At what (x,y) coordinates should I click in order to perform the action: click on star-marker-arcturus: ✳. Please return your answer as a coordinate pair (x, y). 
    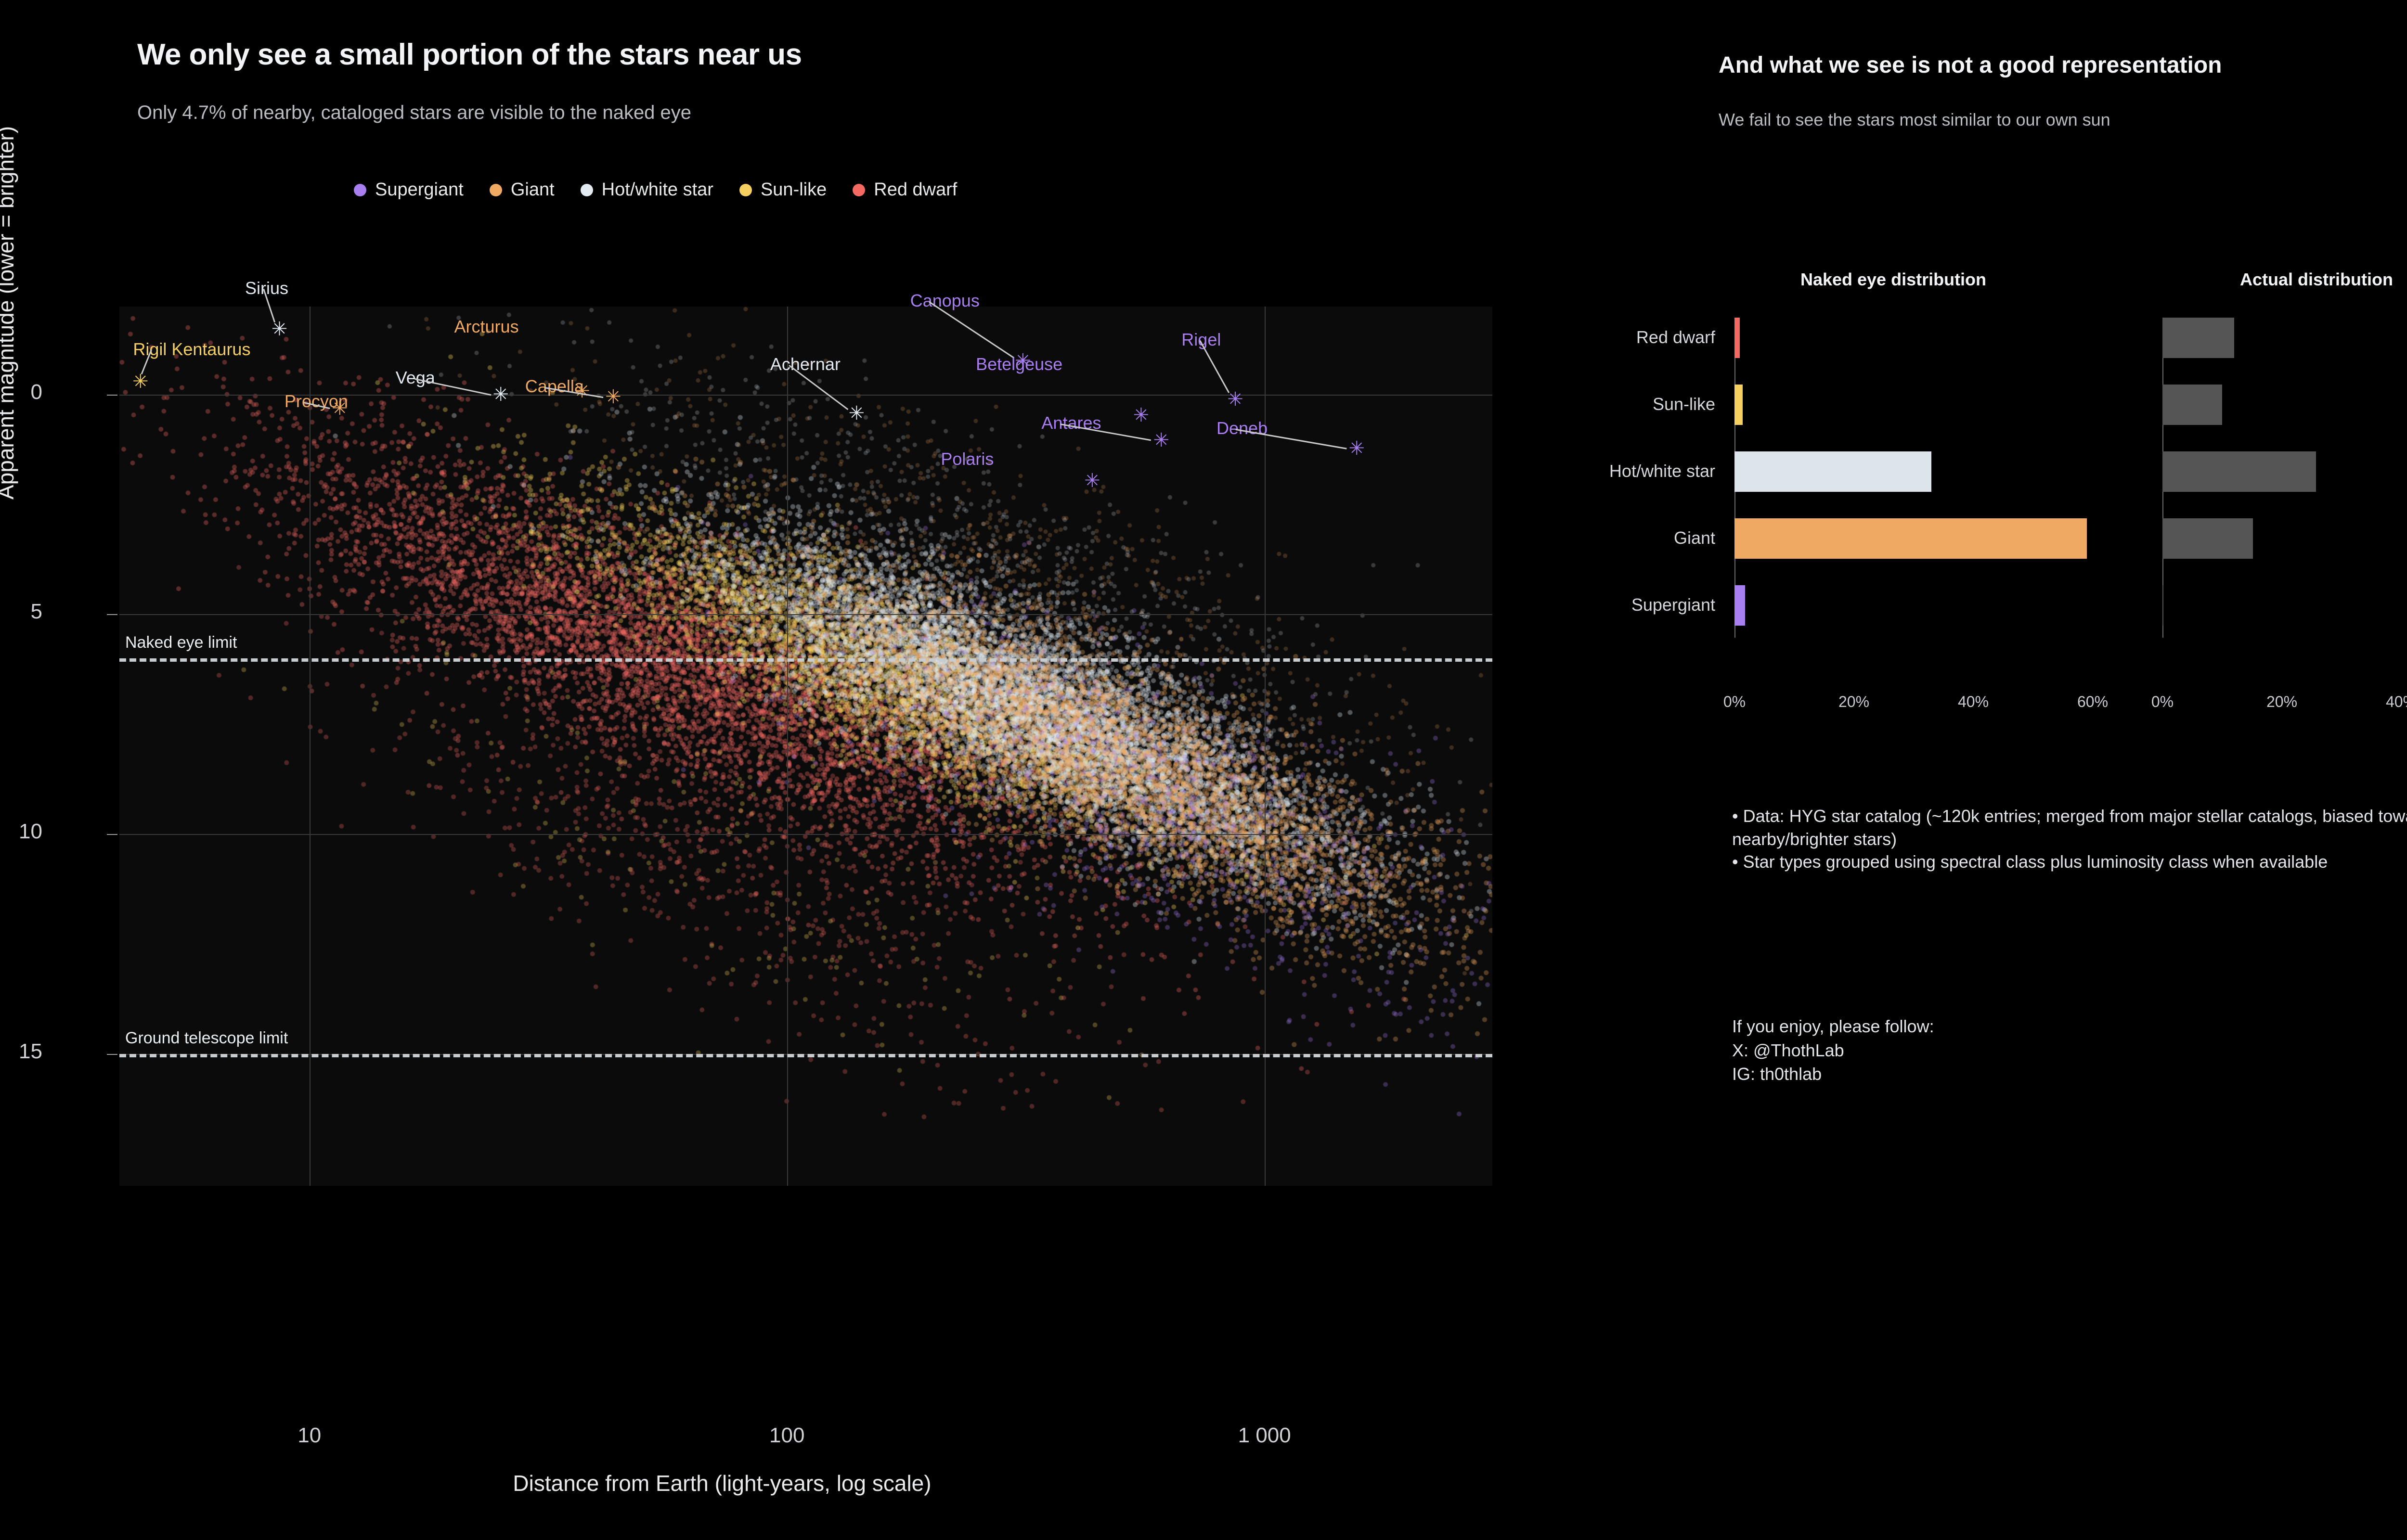
    Looking at the image, I should click on (582, 391).